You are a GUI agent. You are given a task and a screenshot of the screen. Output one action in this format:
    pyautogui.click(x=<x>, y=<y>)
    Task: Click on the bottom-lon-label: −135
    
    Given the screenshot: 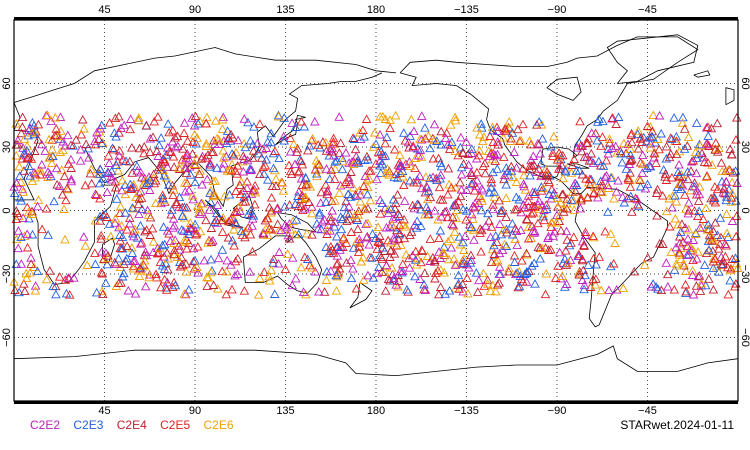 What is the action you would take?
    pyautogui.click(x=466, y=411)
    